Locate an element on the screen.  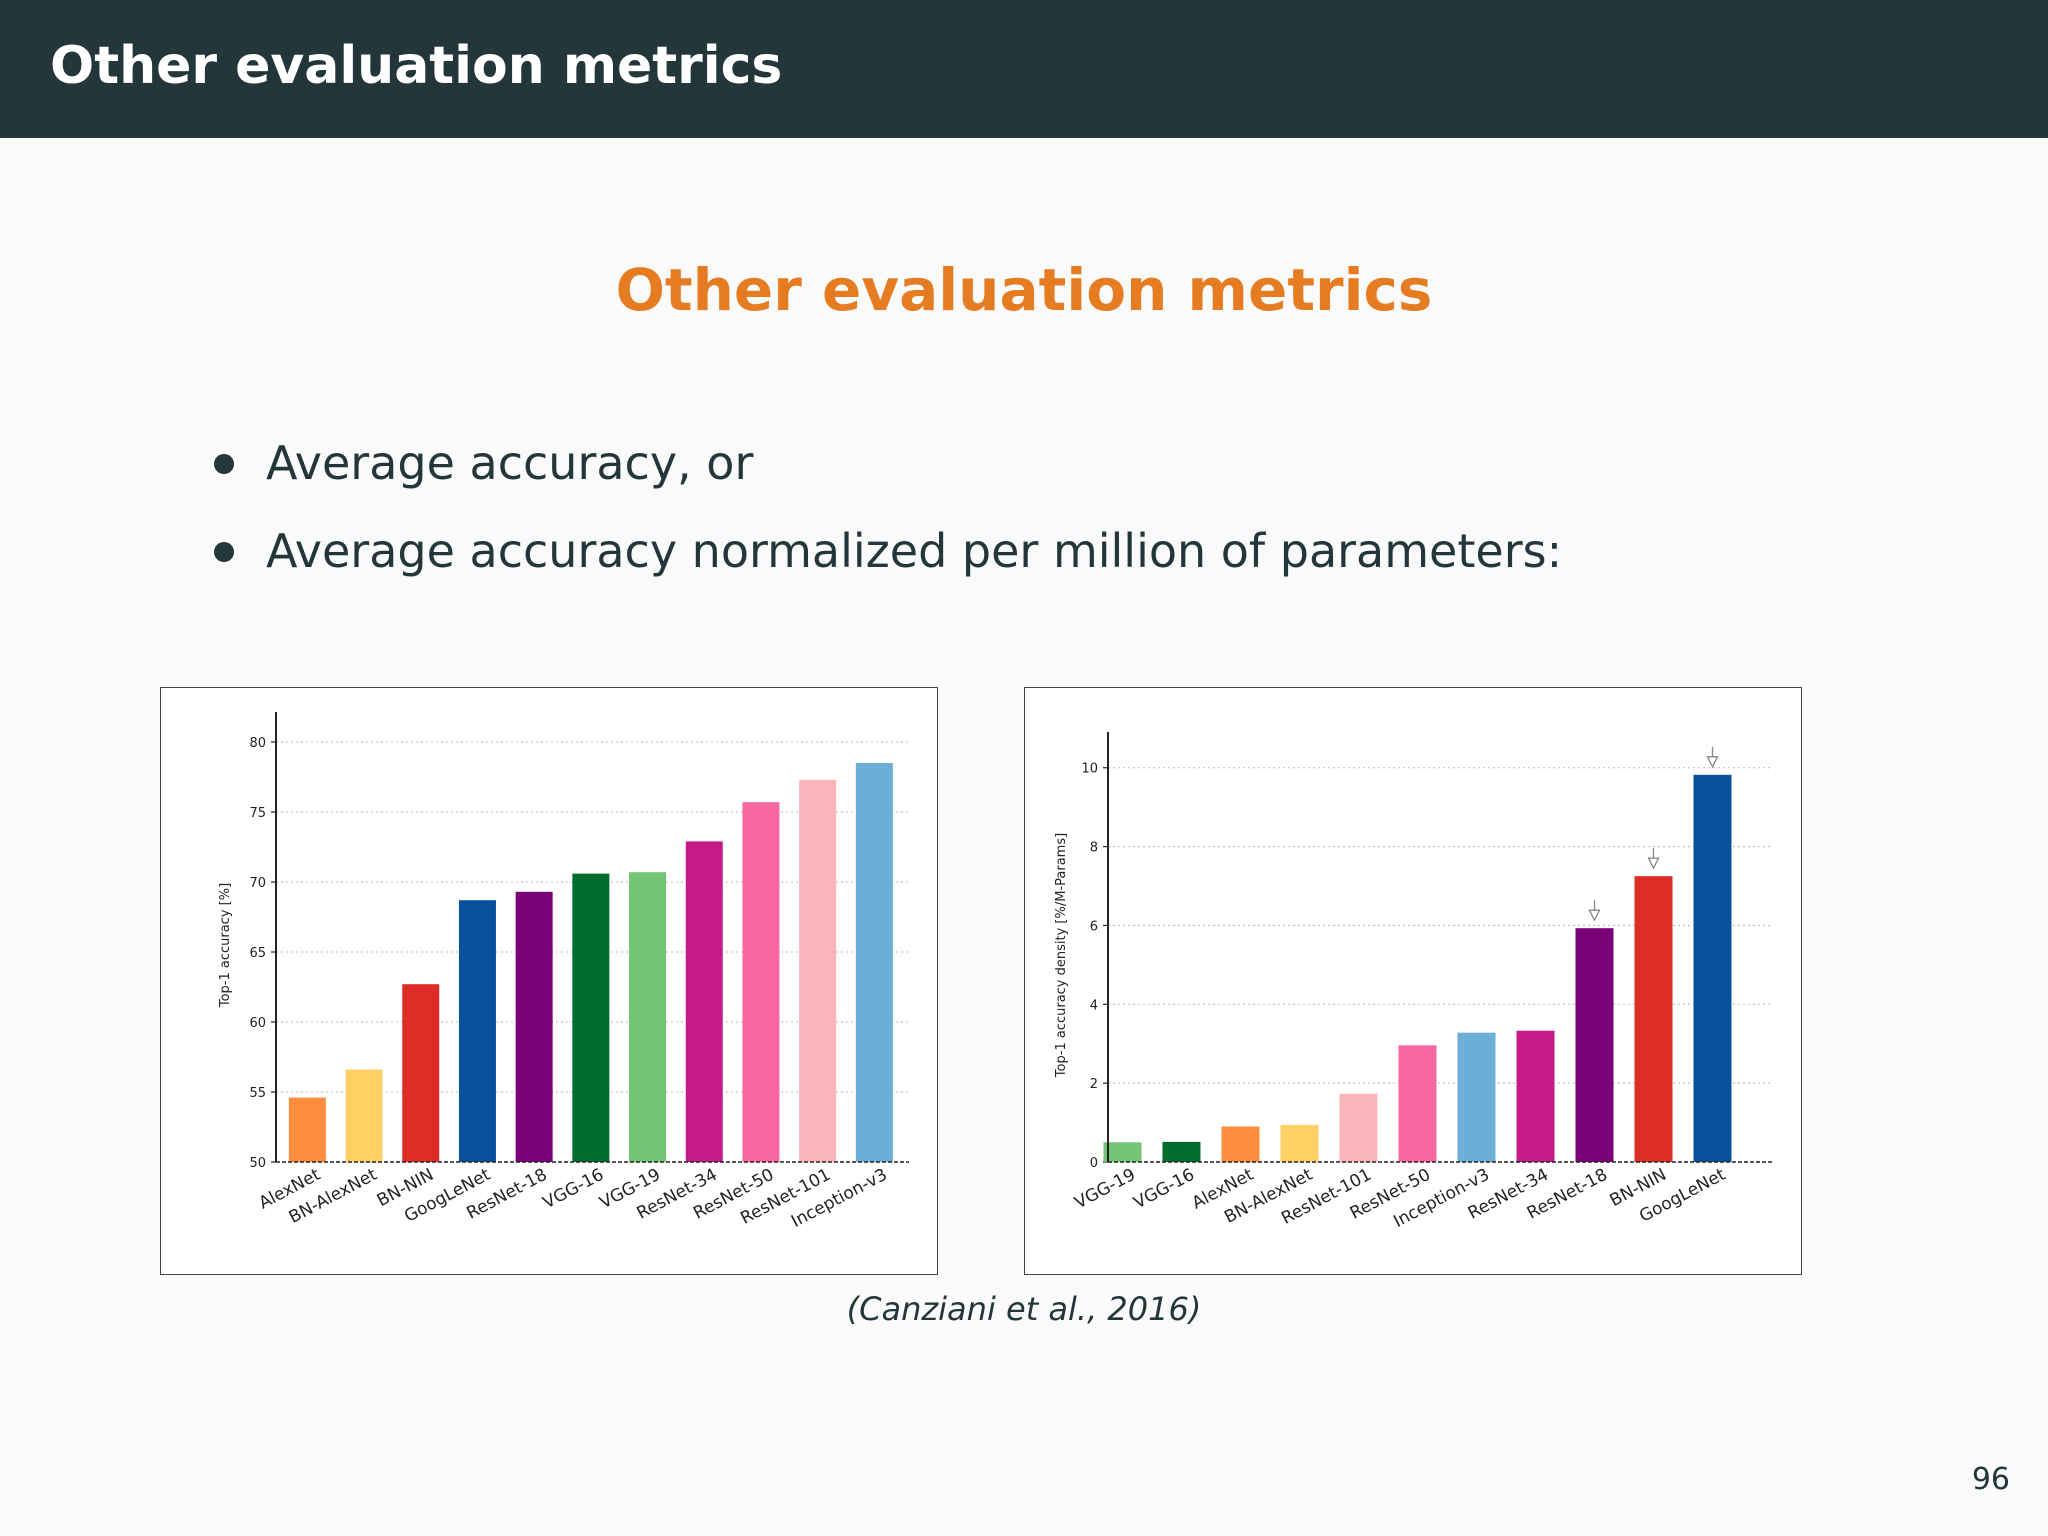
y-tick-label: 10 is located at coordinates (1089, 769).